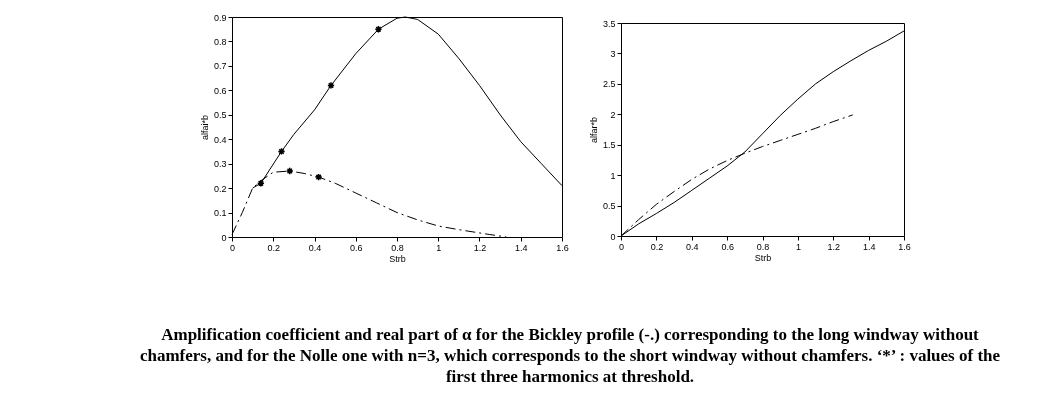  Describe the element at coordinates (204, 127) in the screenshot. I see `y-axis-title: alfai*b` at that location.